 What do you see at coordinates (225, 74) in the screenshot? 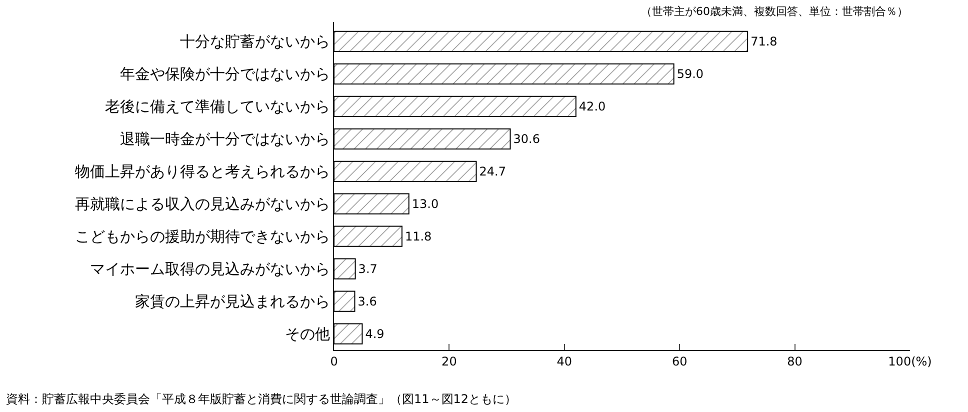
I see `y-tick-label: 年金や保険が十分ではないから` at bounding box center [225, 74].